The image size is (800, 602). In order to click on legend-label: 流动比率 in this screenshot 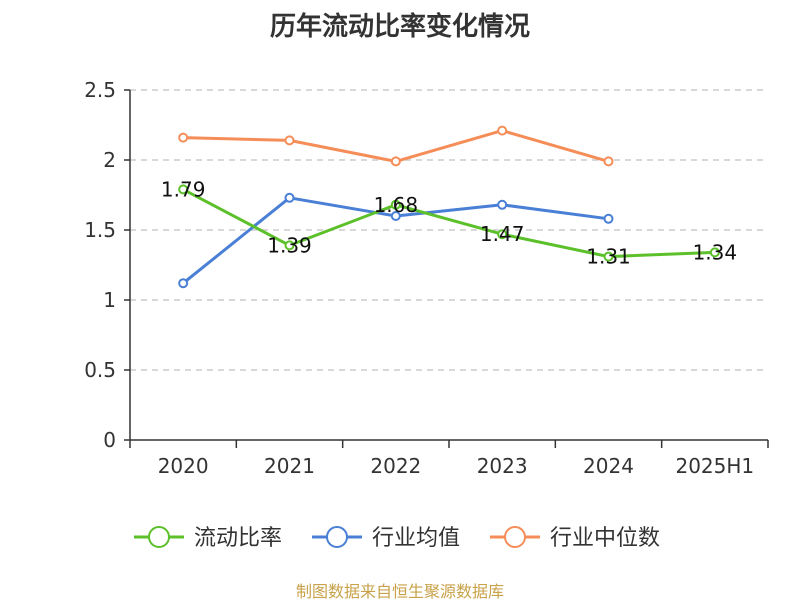, I will do `click(238, 538)`.